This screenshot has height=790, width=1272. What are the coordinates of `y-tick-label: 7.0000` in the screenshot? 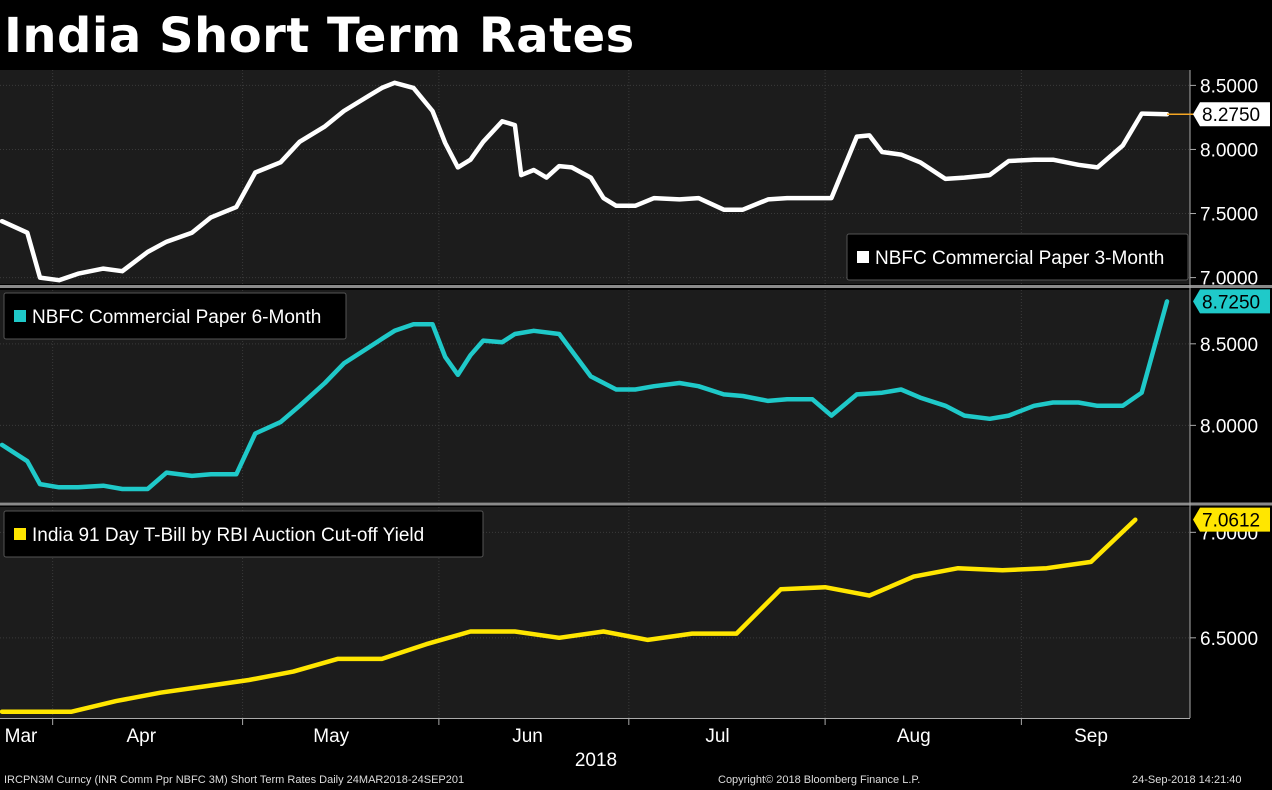 It's located at (1229, 279).